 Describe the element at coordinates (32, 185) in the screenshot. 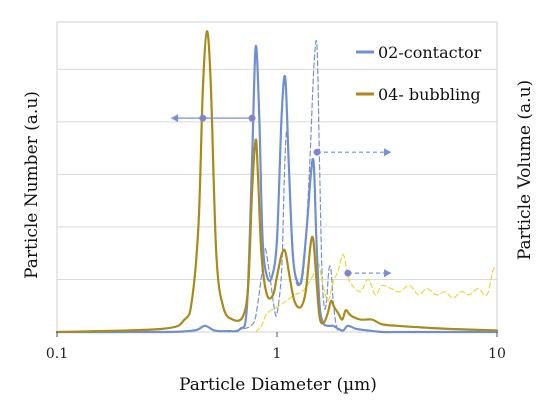

I see `left-y-axis-title: Particle Number (a.u)` at that location.